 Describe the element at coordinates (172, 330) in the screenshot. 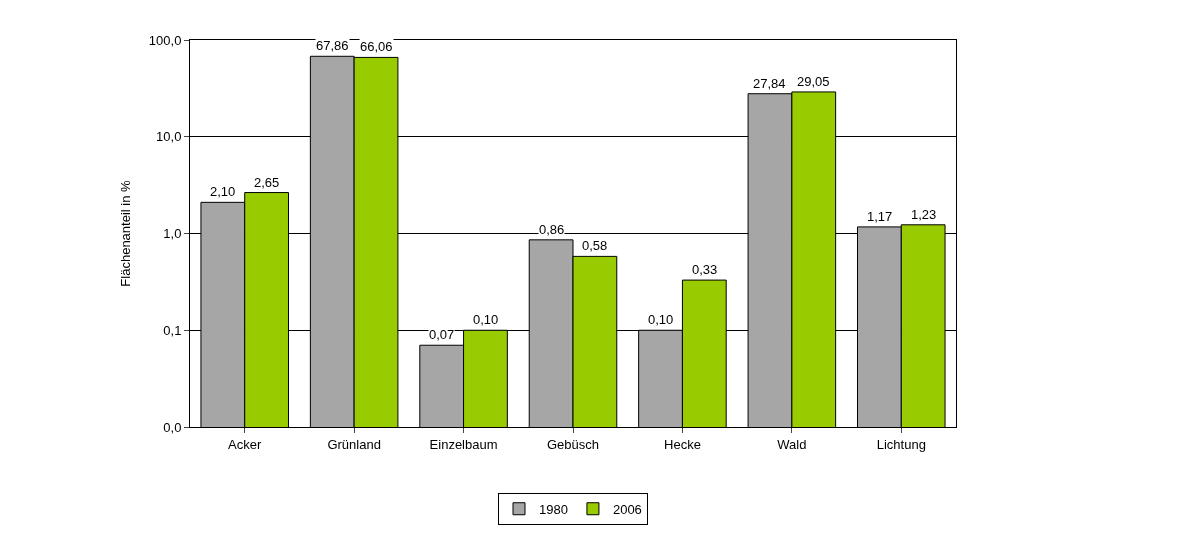

I see `y-tick-label: 0,1` at that location.